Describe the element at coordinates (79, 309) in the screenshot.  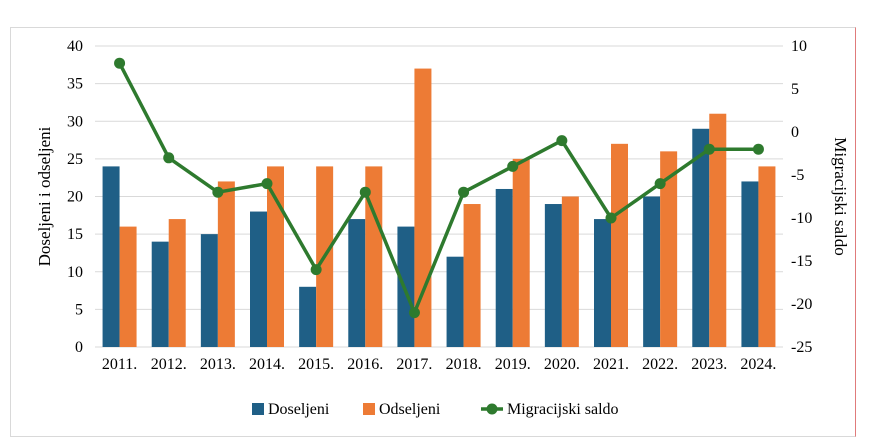
I see `y-tick-label: 5` at that location.